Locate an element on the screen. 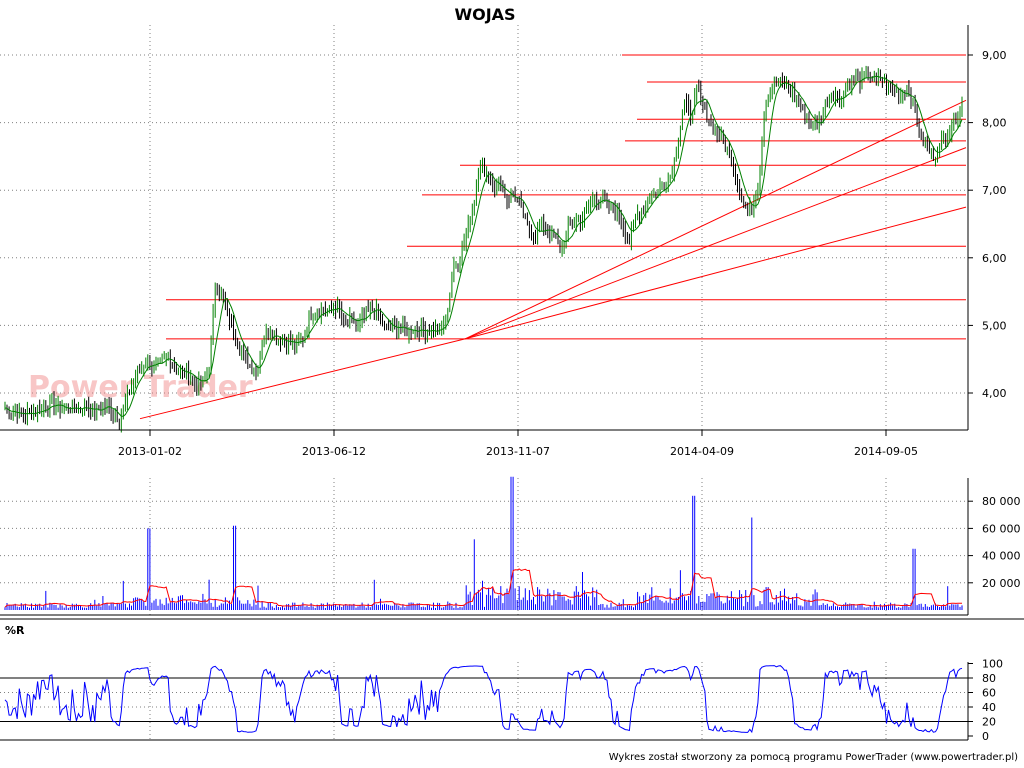 Image resolution: width=1024 pixels, height=768 pixels. oscillator-tick-label: 60 is located at coordinates (989, 693).